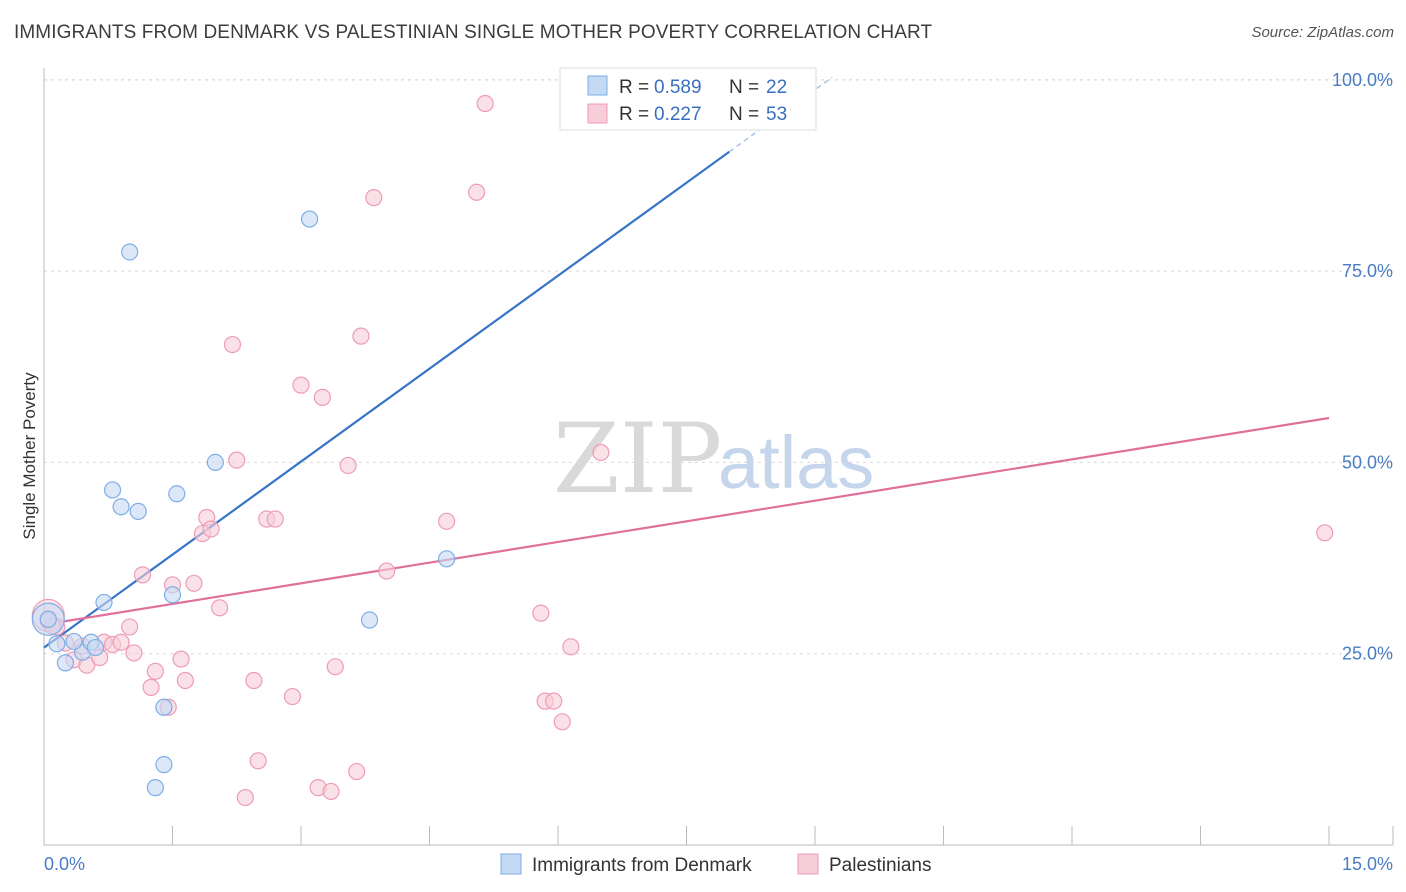  Describe the element at coordinates (1367, 864) in the screenshot. I see `x-tick-max: 15.0%` at that location.